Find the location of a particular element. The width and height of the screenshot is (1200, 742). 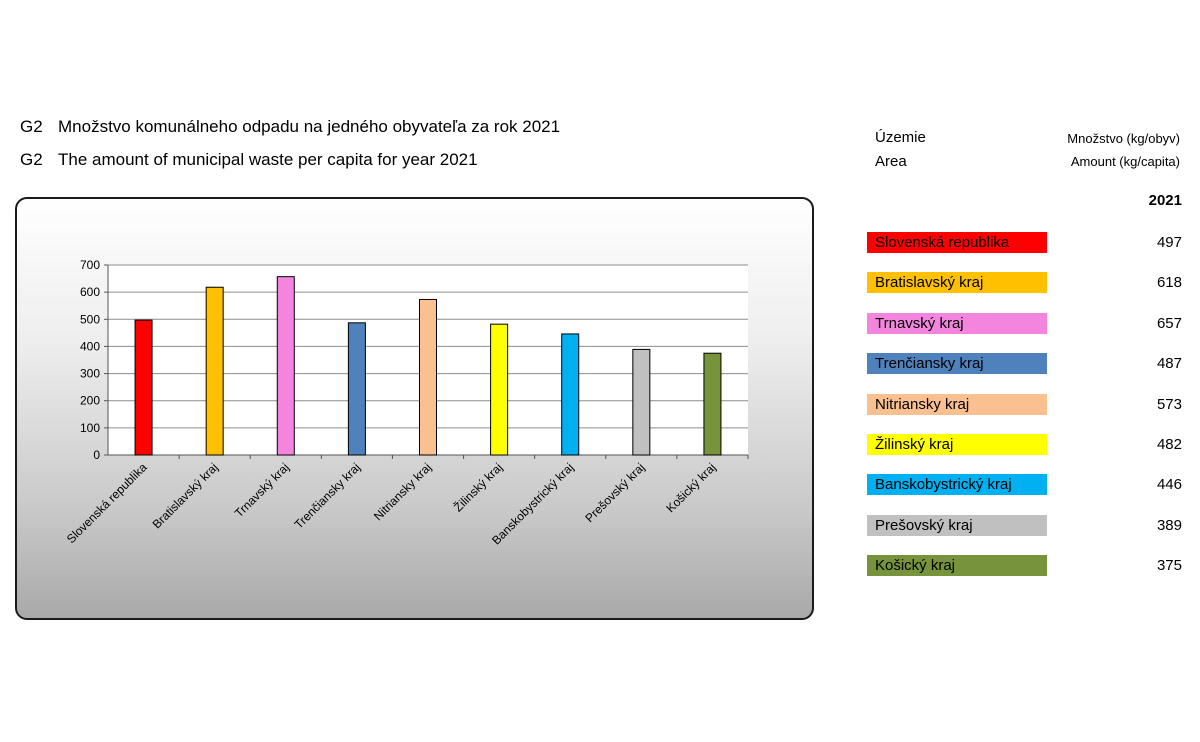

table-row: Prešovský kraj 389 is located at coordinates (600, 525).